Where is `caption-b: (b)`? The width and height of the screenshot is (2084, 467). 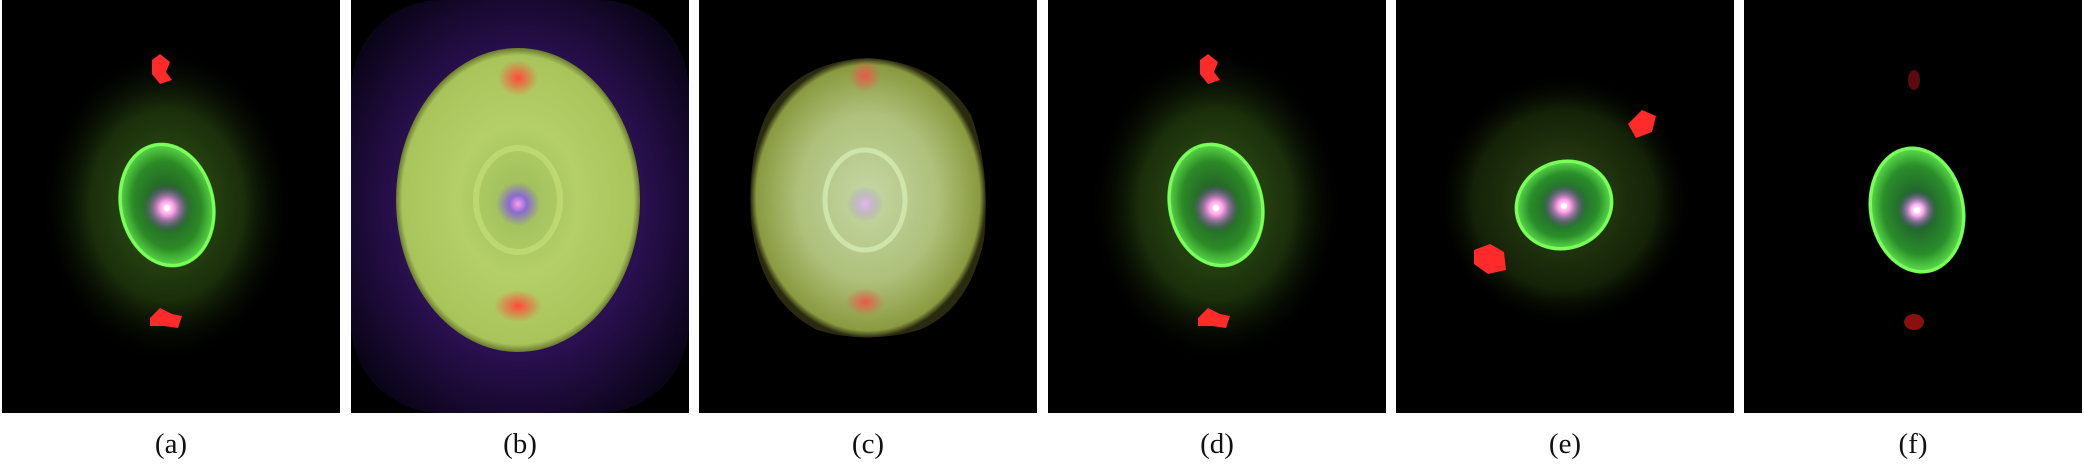 caption-b: (b) is located at coordinates (520, 444).